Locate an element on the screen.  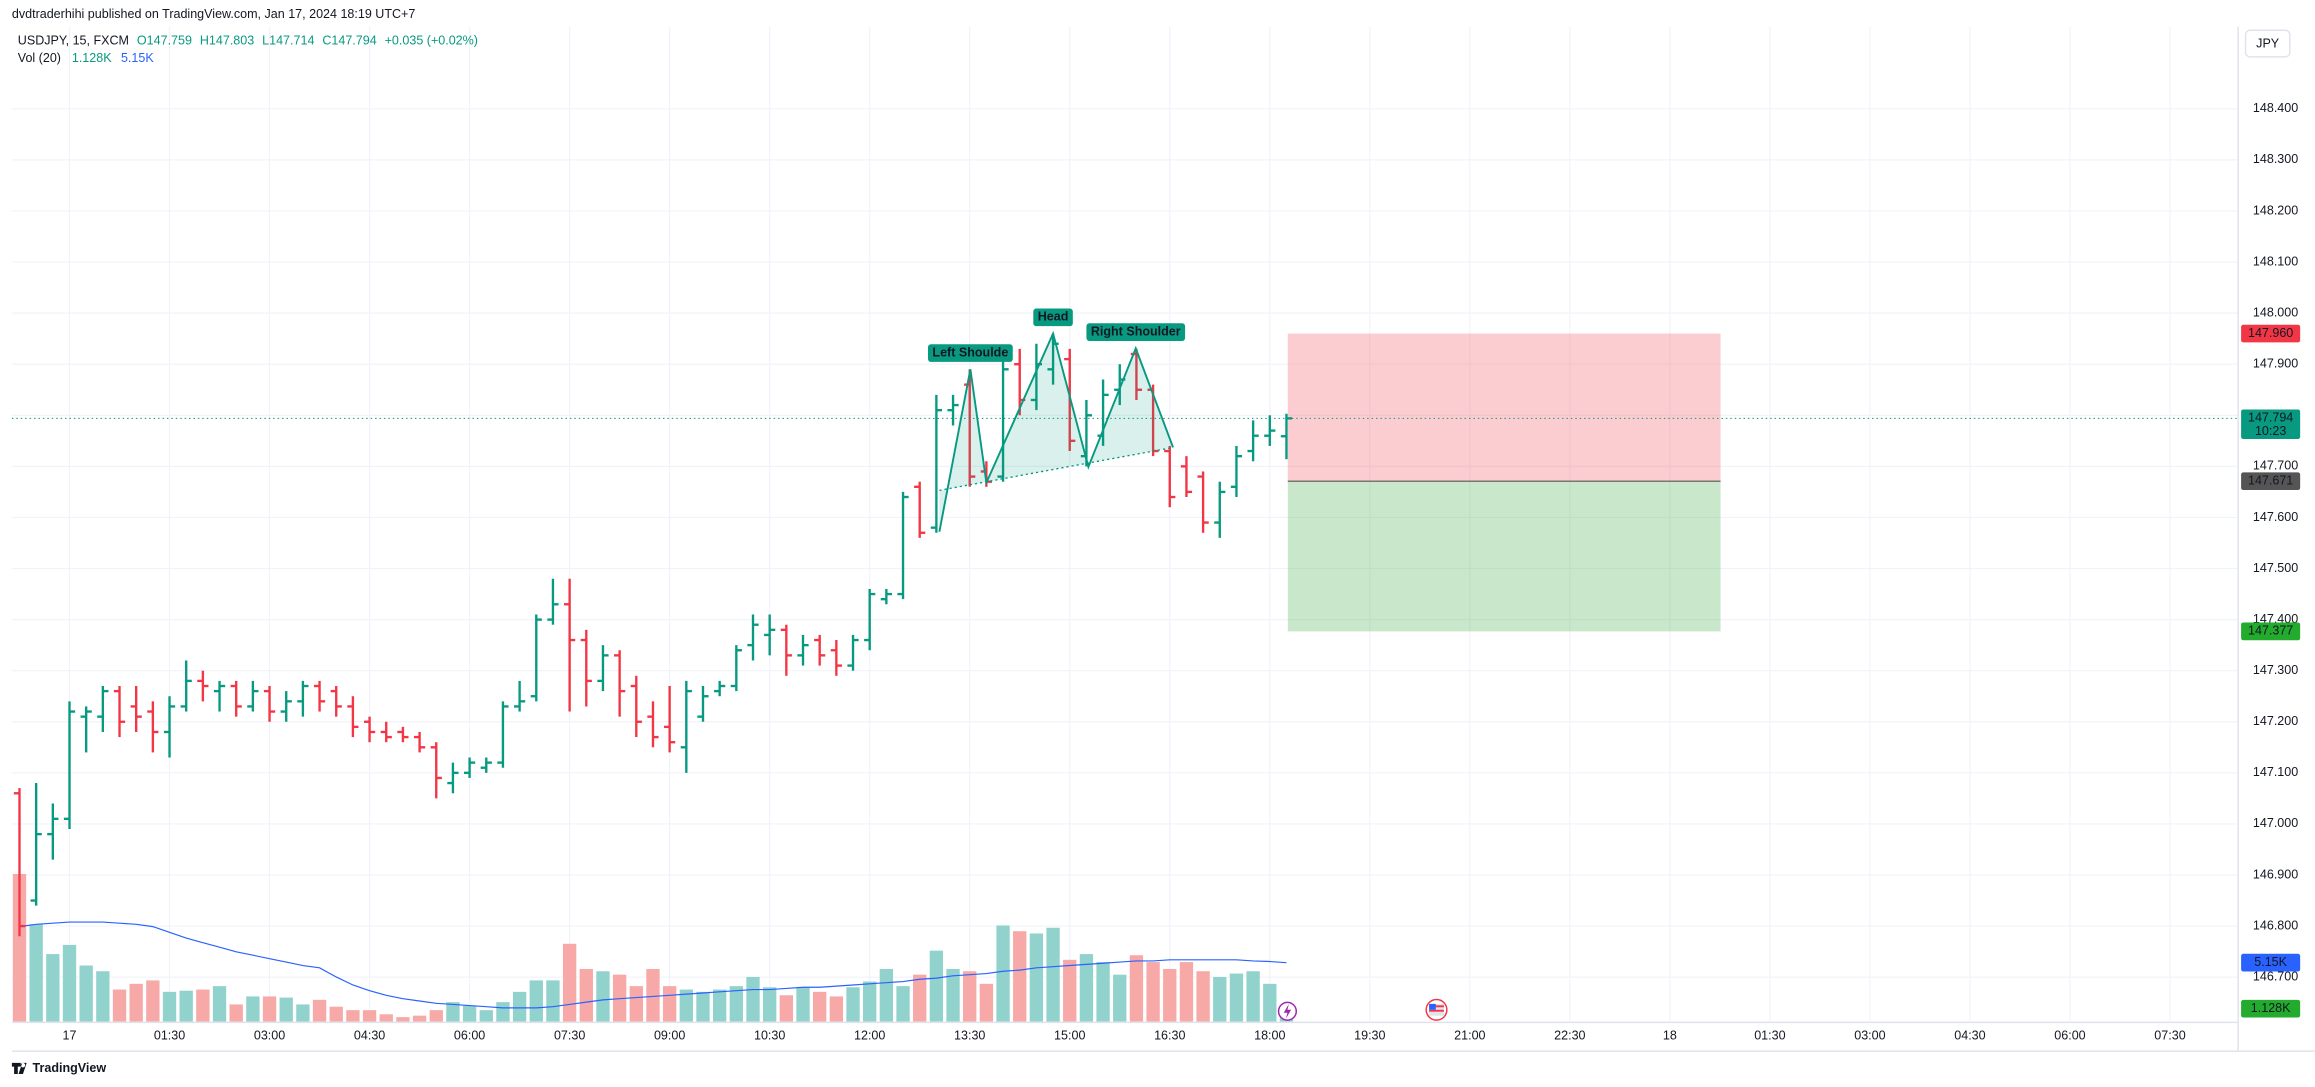
brand: TradingView is located at coordinates (59, 1068).